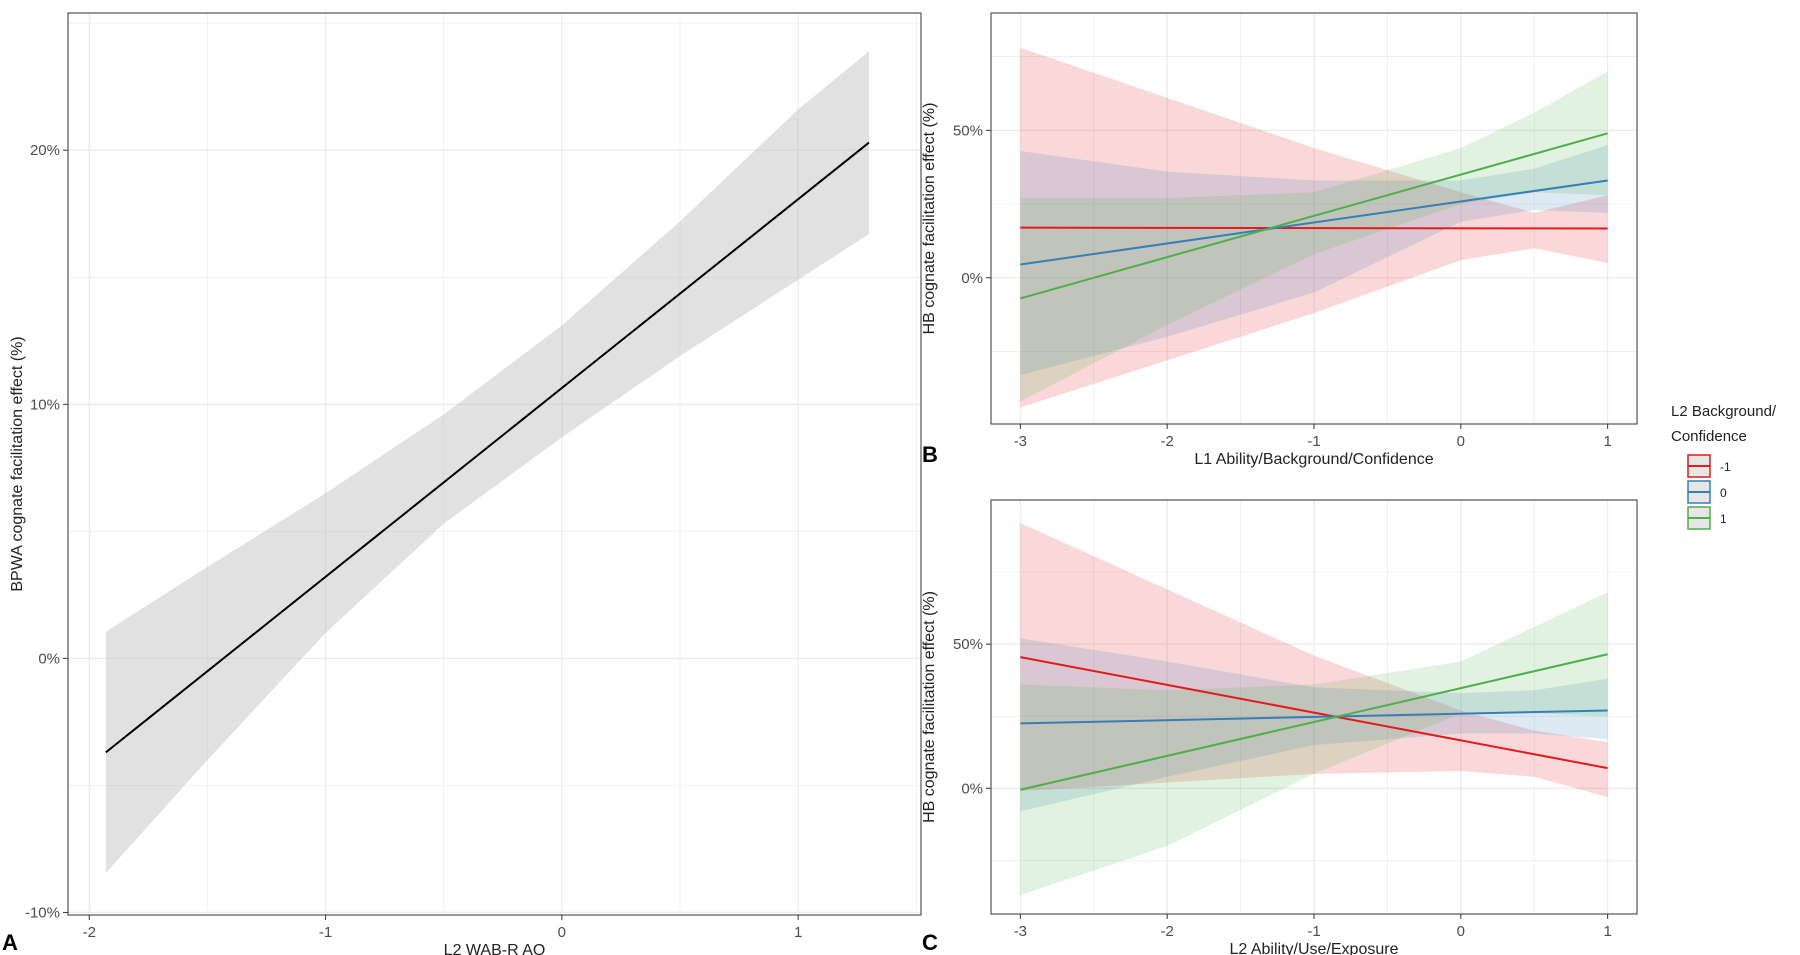 The image size is (1800, 955). What do you see at coordinates (1313, 459) in the screenshot?
I see `x-axis-title: L1 Ability/Background/Confidence` at bounding box center [1313, 459].